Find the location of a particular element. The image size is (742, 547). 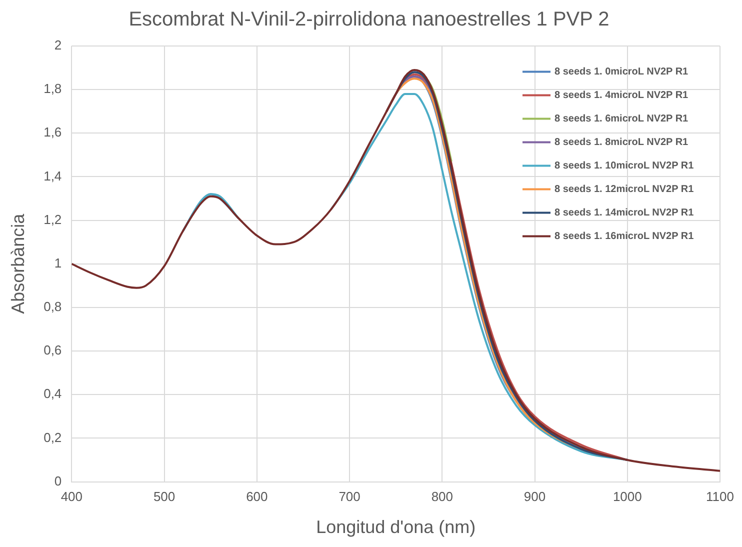

y-tick-label: 1,2 is located at coordinates (53, 219).